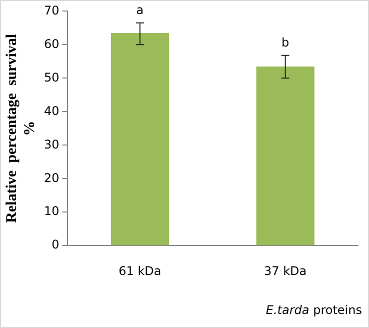  Describe the element at coordinates (52, 111) in the screenshot. I see `y-tick-label: 40` at that location.